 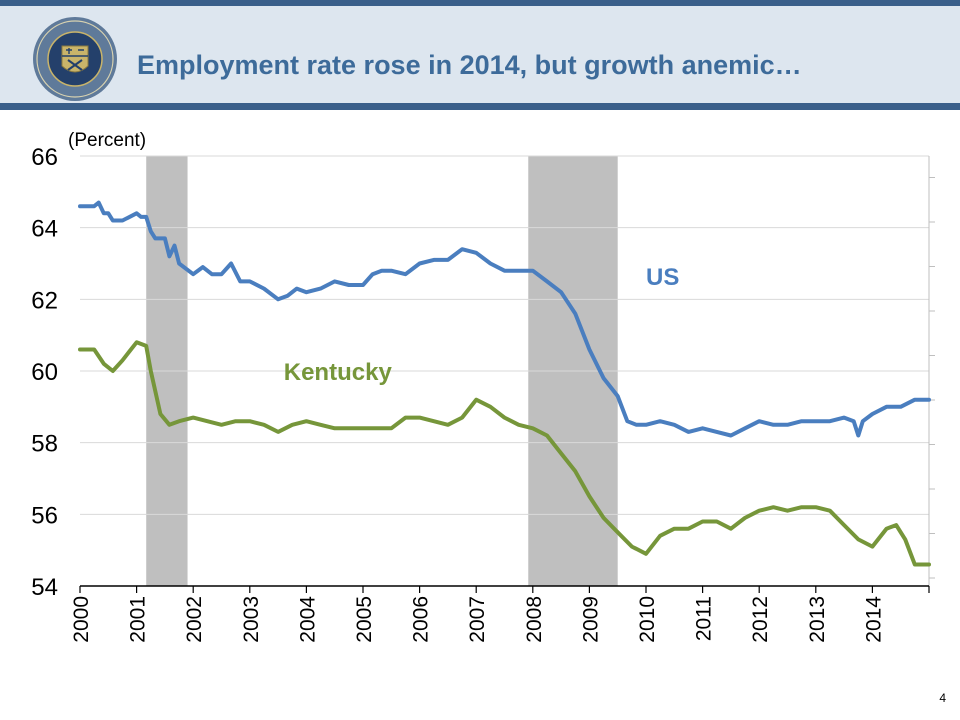 What do you see at coordinates (817, 619) in the screenshot?
I see `x-tick-label: 2013` at bounding box center [817, 619].